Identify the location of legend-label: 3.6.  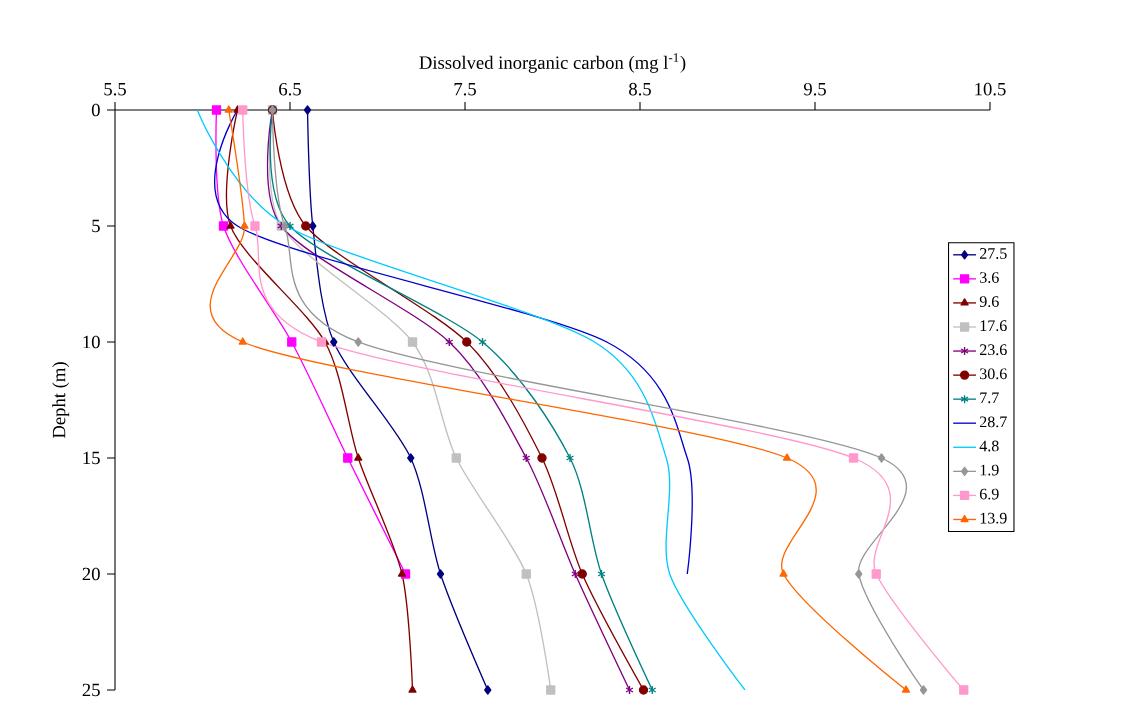
(989, 277).